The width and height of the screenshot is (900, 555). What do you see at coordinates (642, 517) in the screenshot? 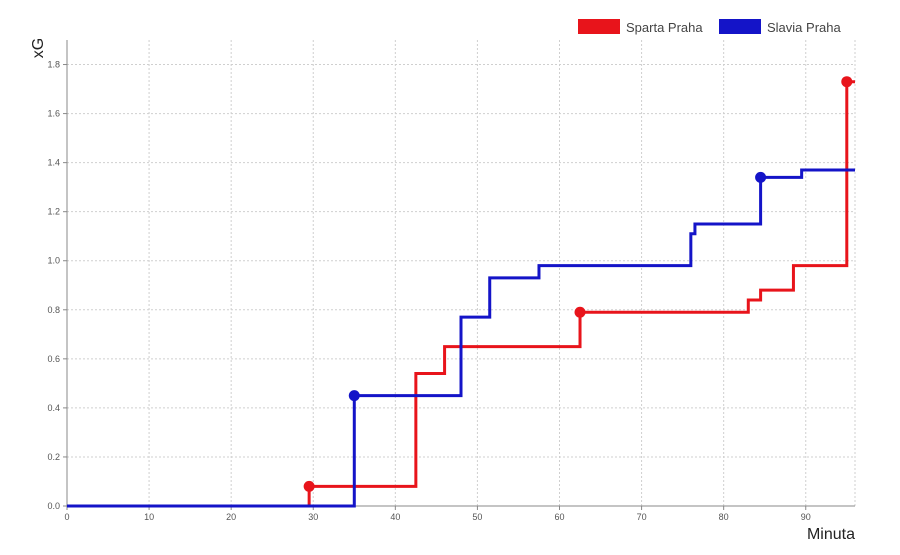
I see `x-tick-label-7: 70` at bounding box center [642, 517].